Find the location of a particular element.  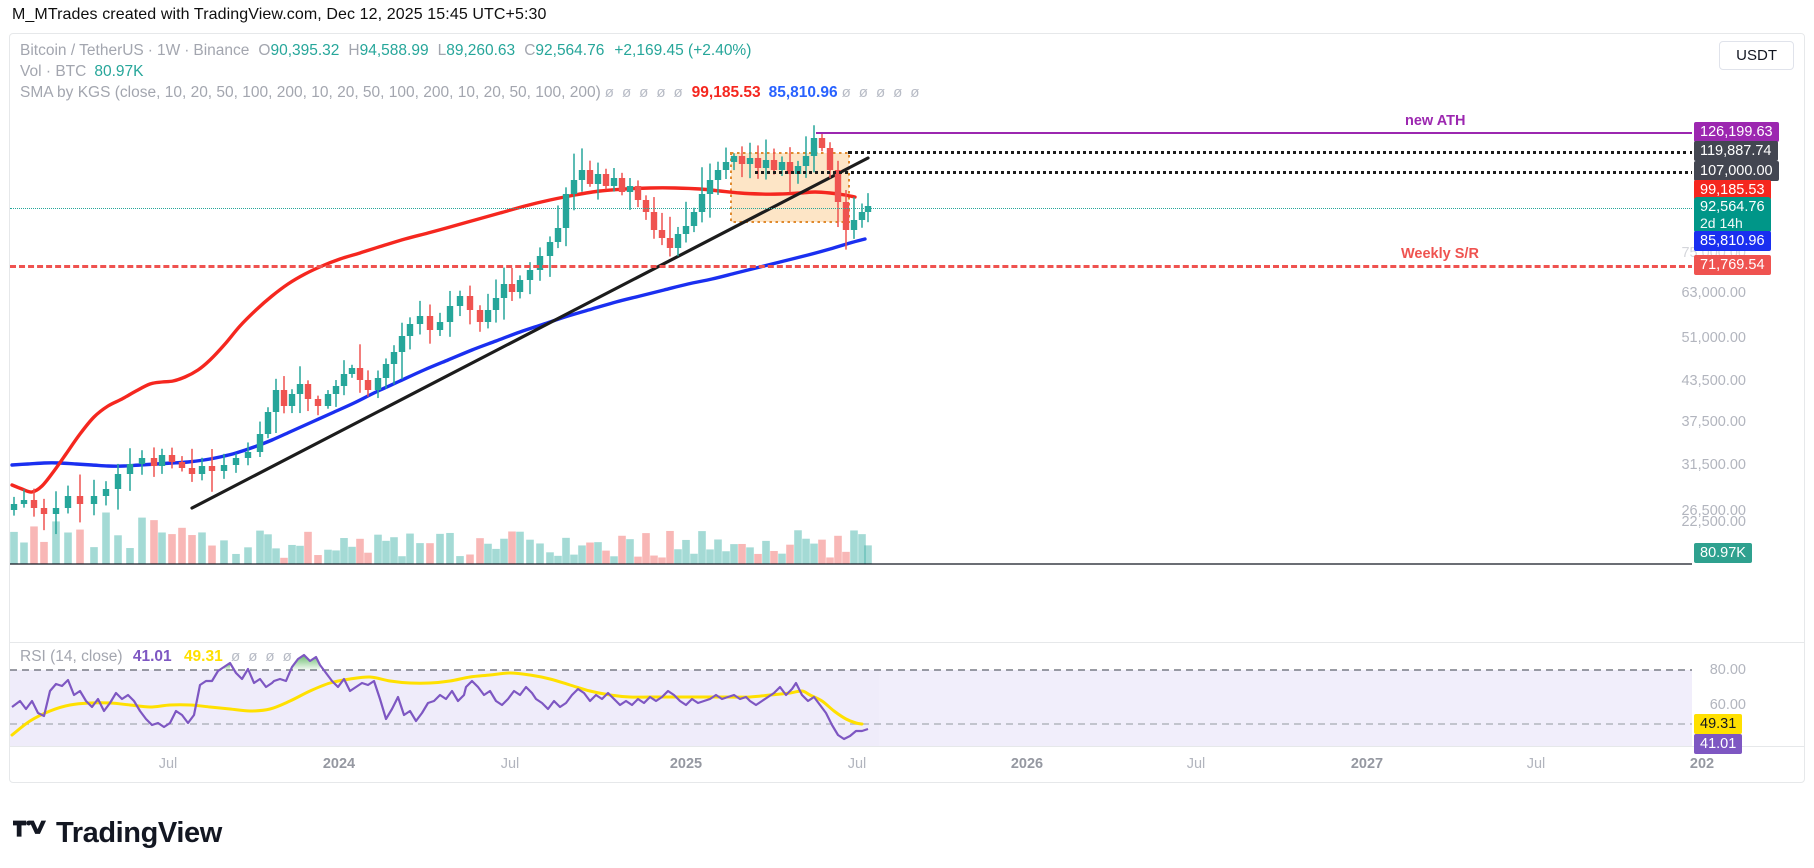

price-axis-tick-2: 43,500.00 is located at coordinates (1713, 381).